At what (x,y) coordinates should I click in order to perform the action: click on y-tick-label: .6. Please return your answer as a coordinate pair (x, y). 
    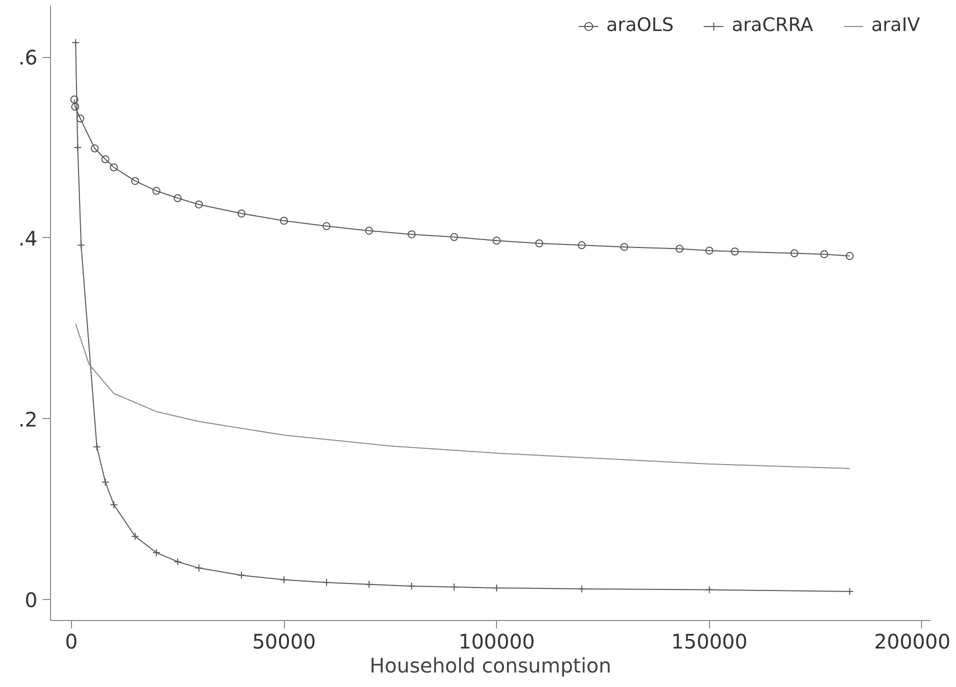
    Looking at the image, I should click on (28, 58).